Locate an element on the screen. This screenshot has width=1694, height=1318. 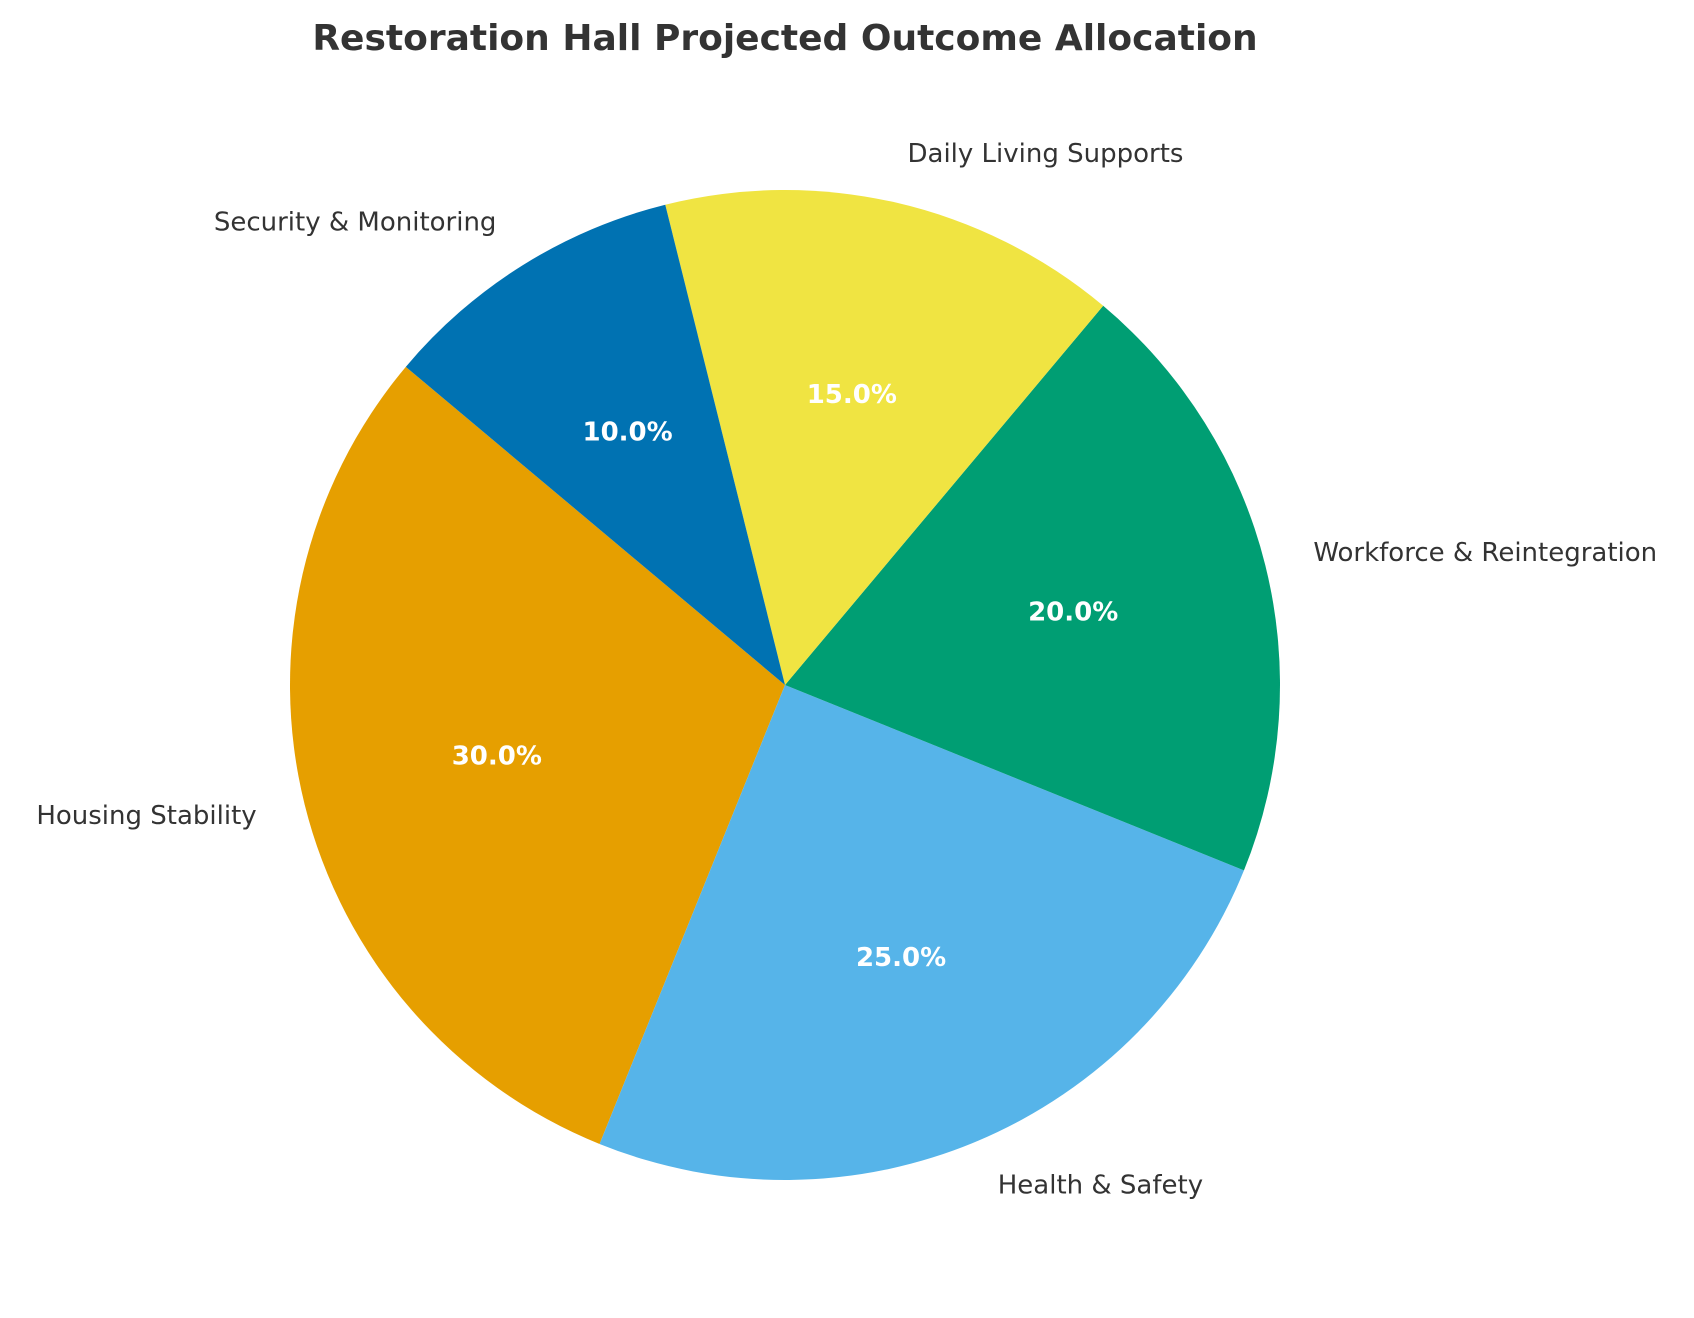
pie-slice-workforce-and-reintegration is located at coordinates (1033, 588).